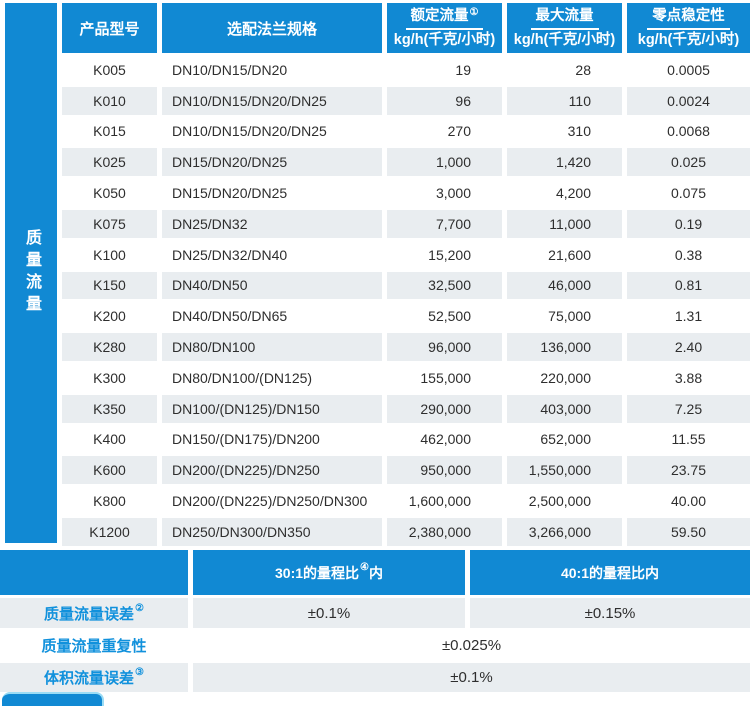 This screenshot has height=706, width=750. I want to click on max-flow-cell: 110, so click(564, 100).